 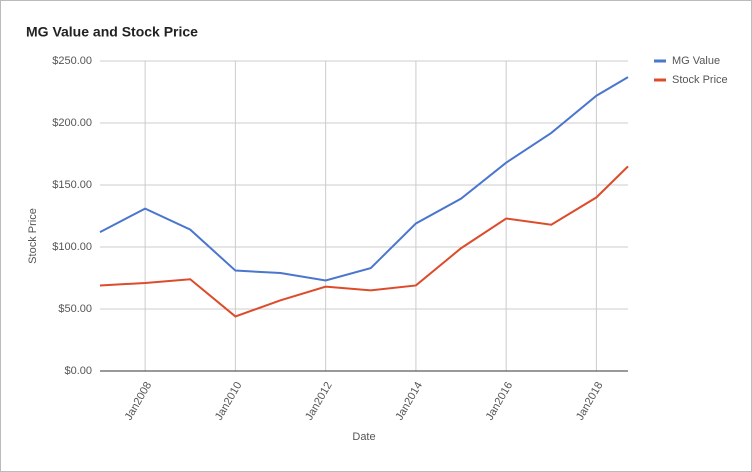 I want to click on y-tick-label: $50.00, so click(x=75, y=309).